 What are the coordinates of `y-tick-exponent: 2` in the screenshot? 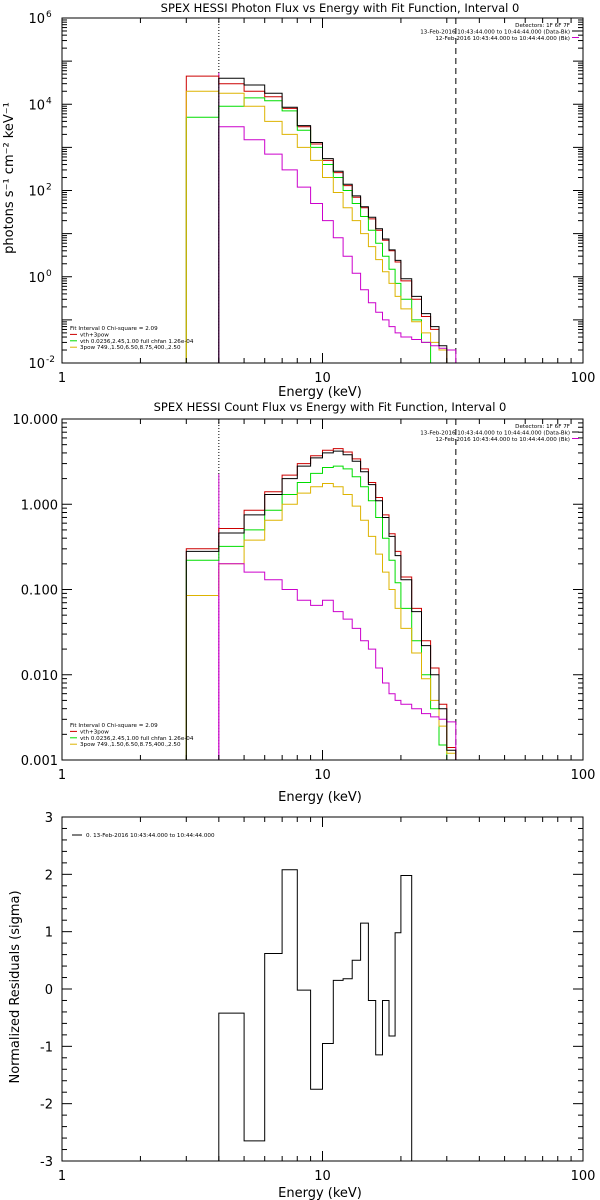 It's located at (49, 188).